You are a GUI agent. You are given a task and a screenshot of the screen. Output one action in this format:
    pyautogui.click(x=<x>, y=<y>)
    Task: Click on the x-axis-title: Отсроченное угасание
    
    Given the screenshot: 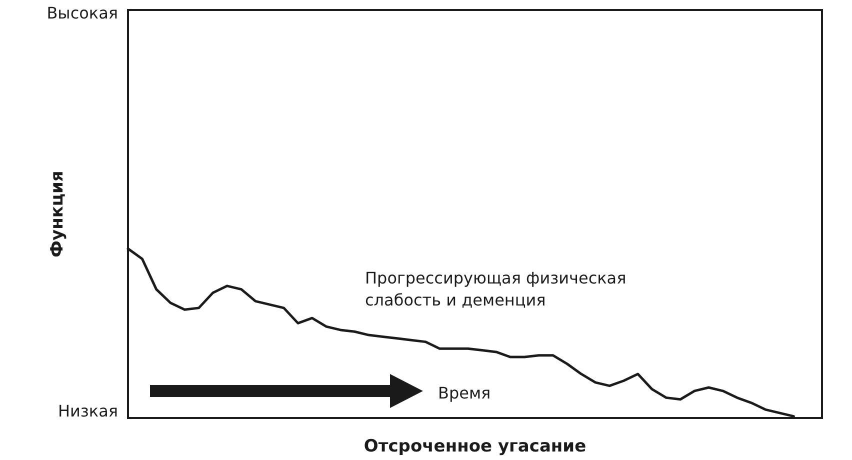 What is the action you would take?
    pyautogui.click(x=475, y=446)
    